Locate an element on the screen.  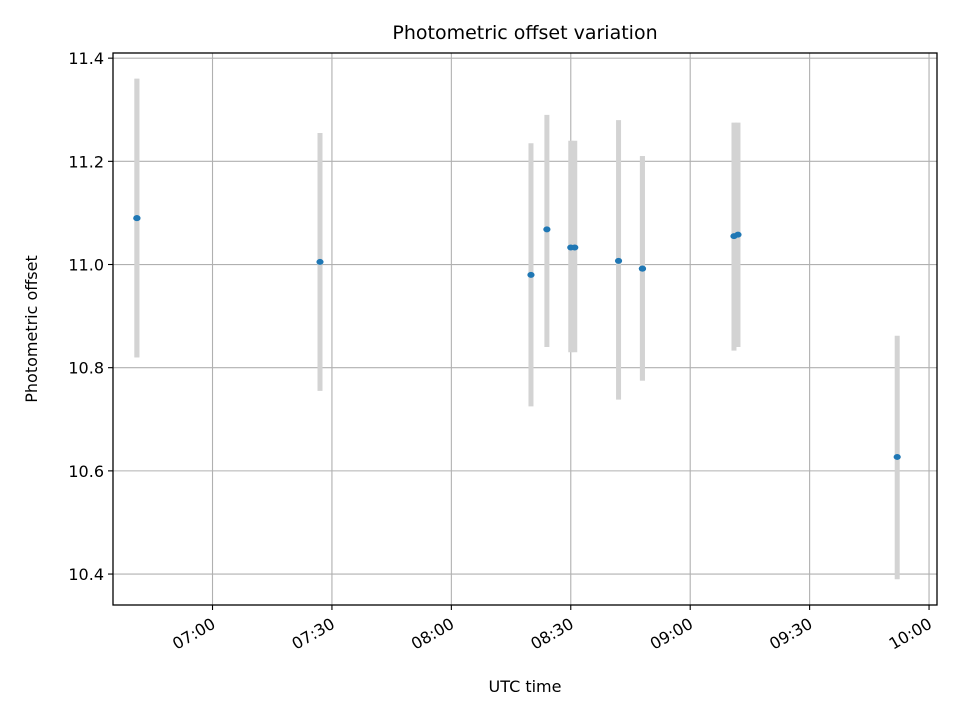
x-tick-label: 07:30 is located at coordinates (313, 634).